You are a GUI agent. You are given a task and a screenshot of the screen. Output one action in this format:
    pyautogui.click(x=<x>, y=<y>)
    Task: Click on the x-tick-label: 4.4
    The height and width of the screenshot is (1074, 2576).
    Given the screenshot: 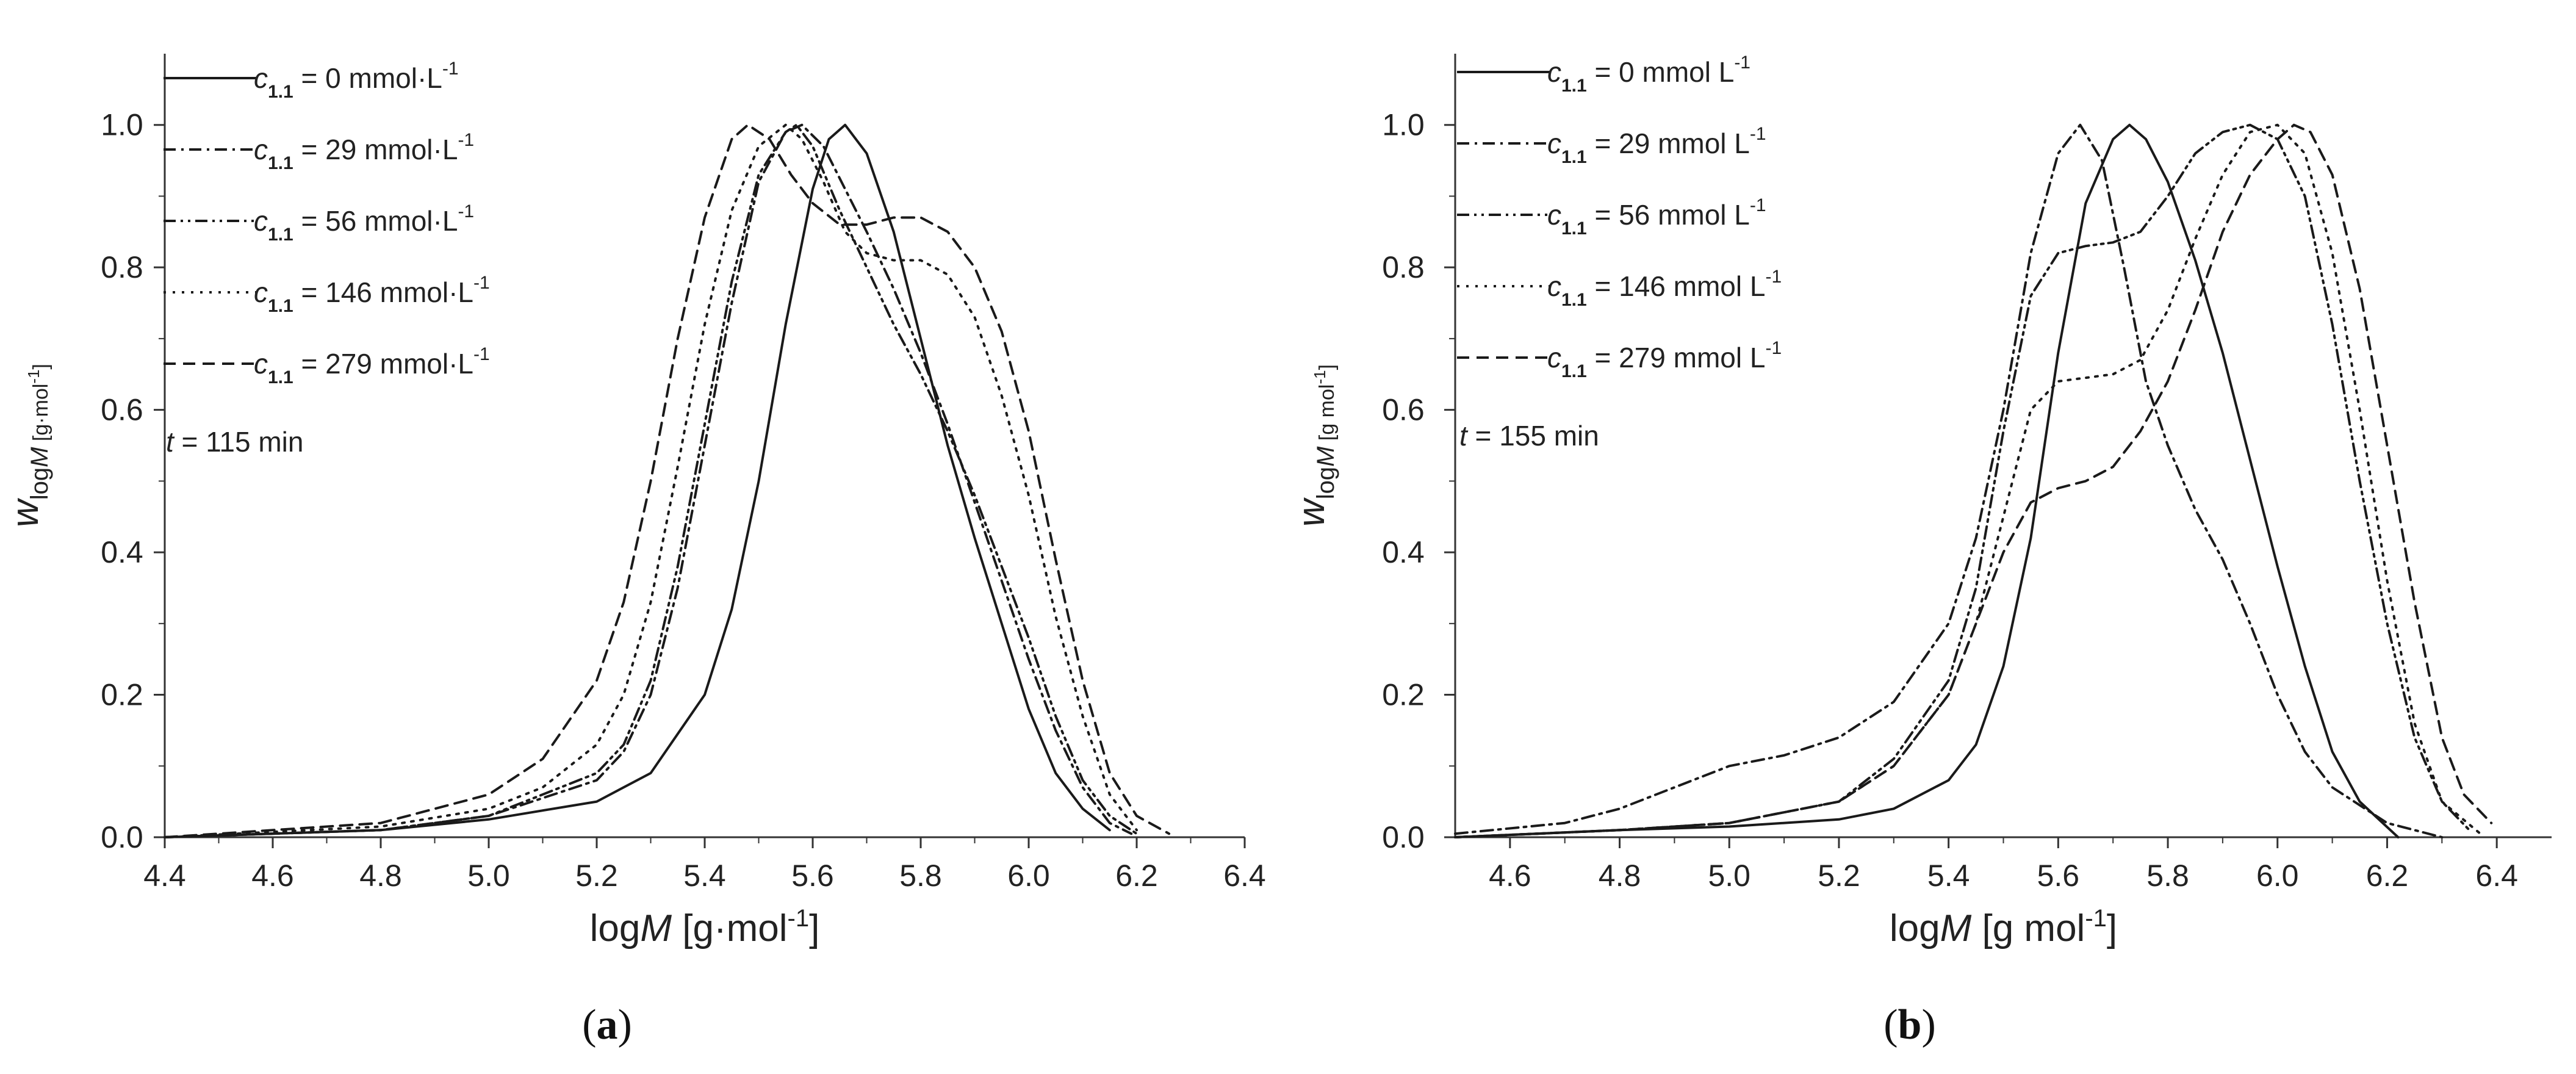 What is the action you would take?
    pyautogui.click(x=164, y=876)
    